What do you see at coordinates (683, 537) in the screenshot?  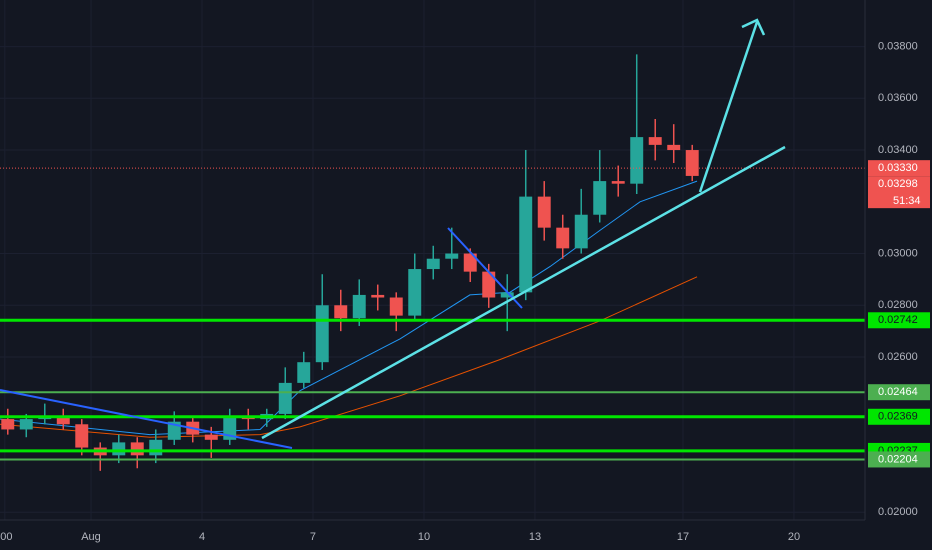 I see `x-tick-label: 17` at bounding box center [683, 537].